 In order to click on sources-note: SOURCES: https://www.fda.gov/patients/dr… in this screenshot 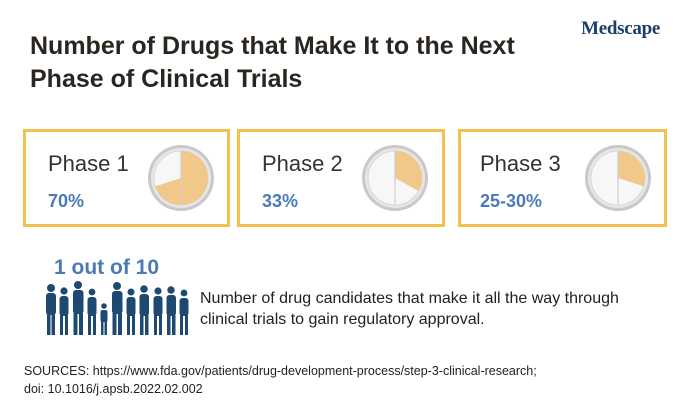, I will do `click(344, 380)`.